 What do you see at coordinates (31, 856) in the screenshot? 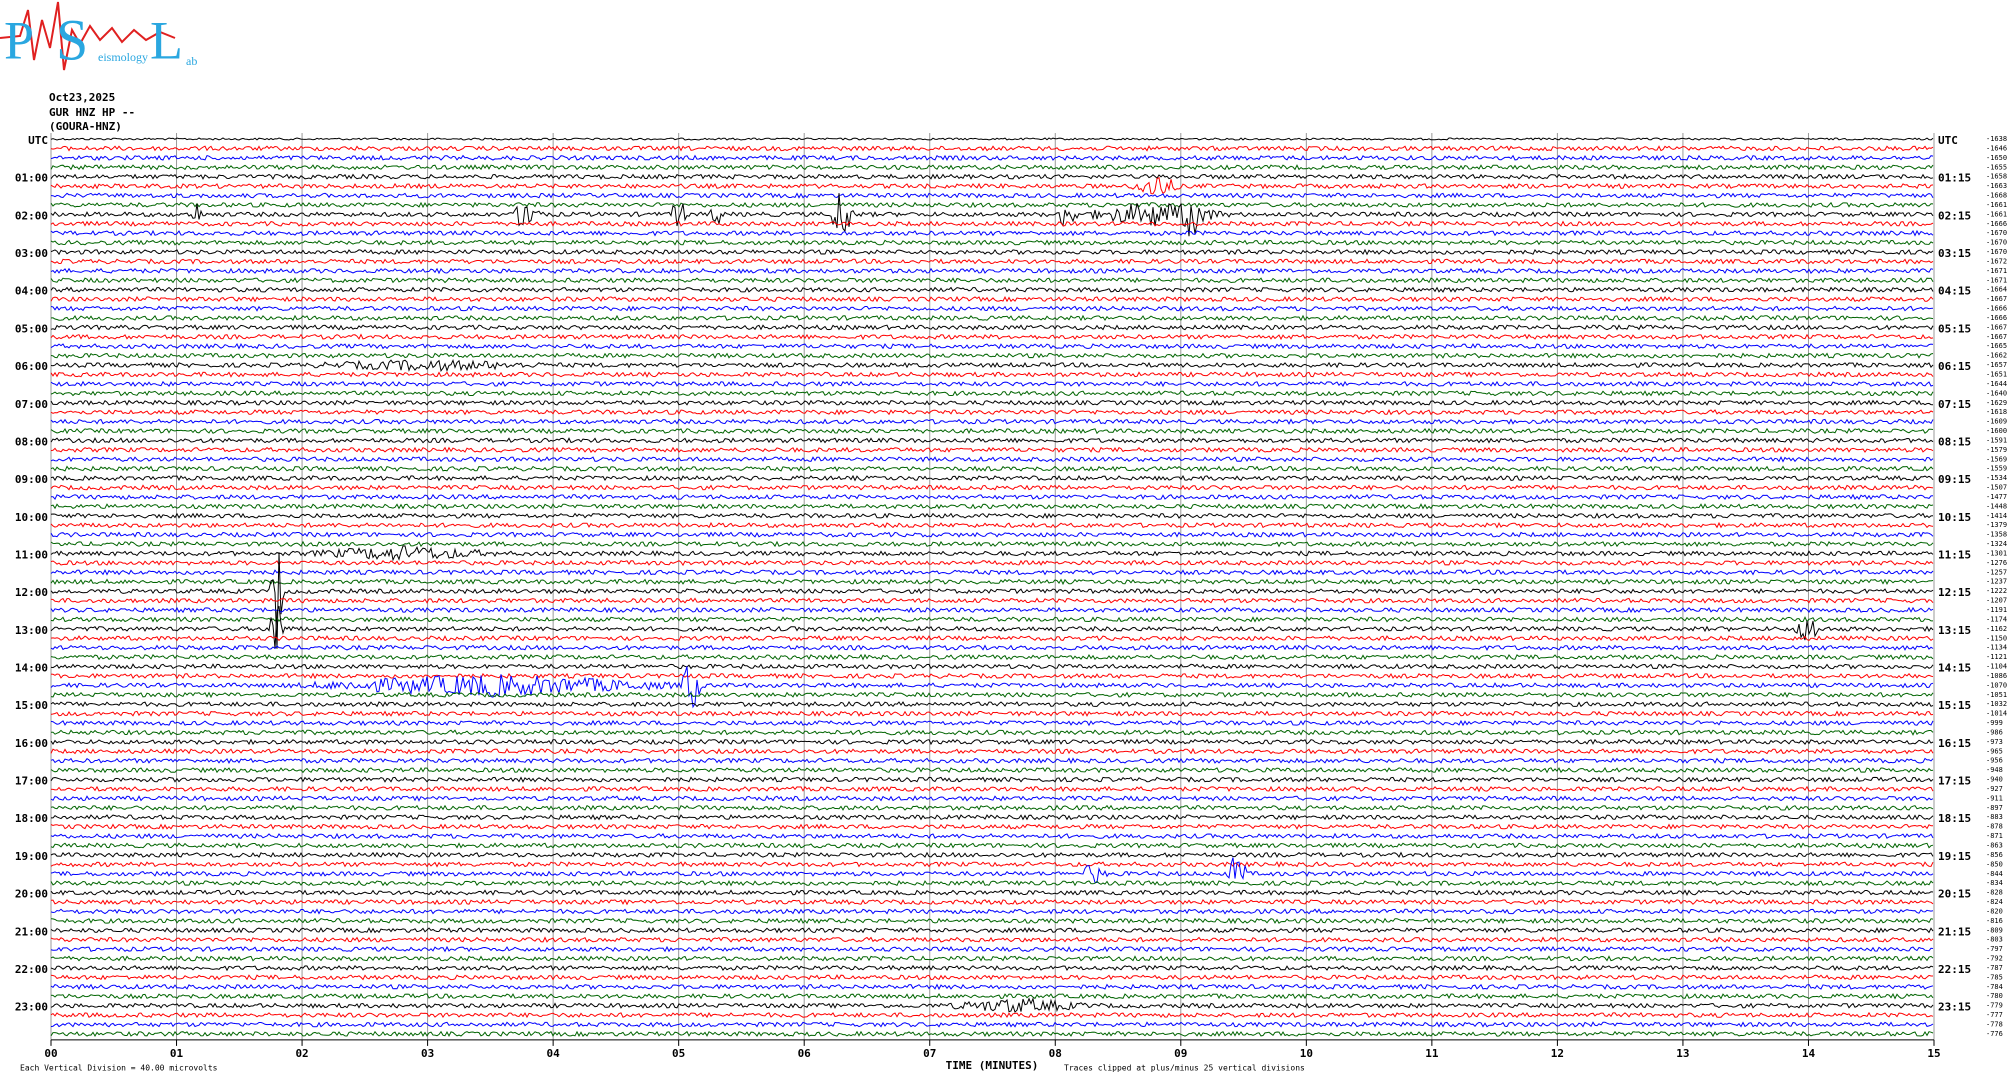
I see `left-time-label: 19:00` at bounding box center [31, 856].